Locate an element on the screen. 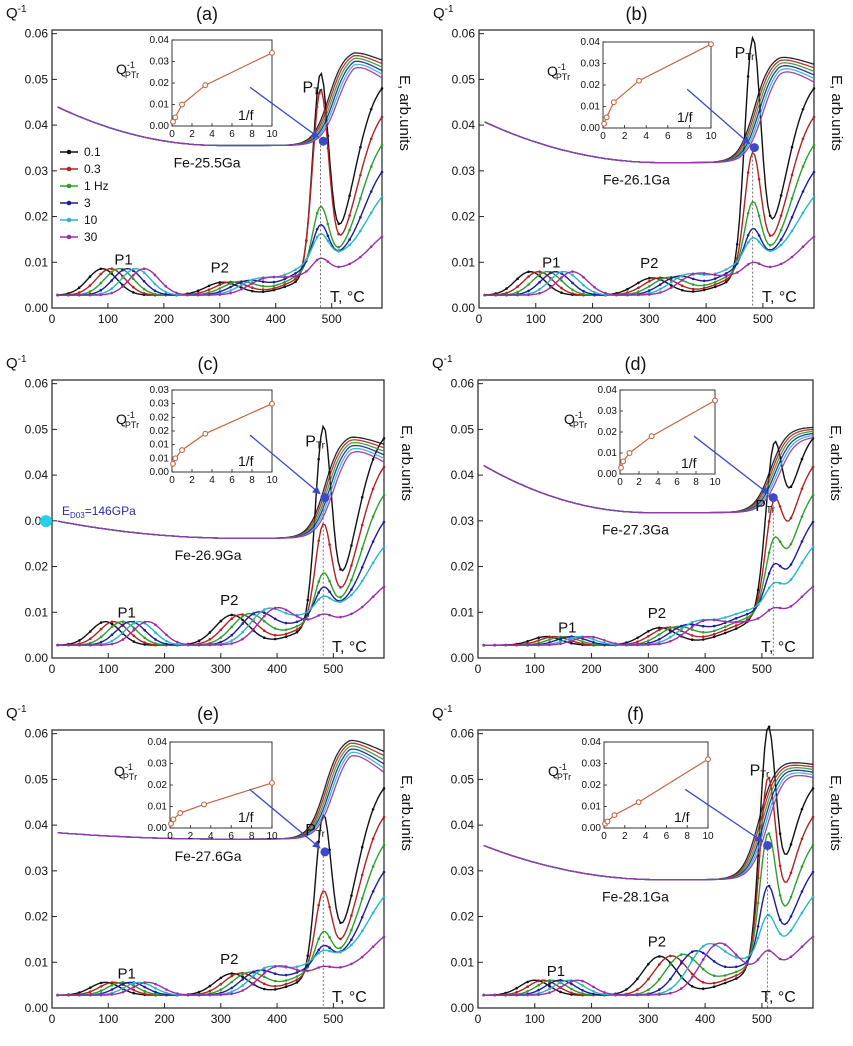  x-tick-label: 300 is located at coordinates (221, 669).